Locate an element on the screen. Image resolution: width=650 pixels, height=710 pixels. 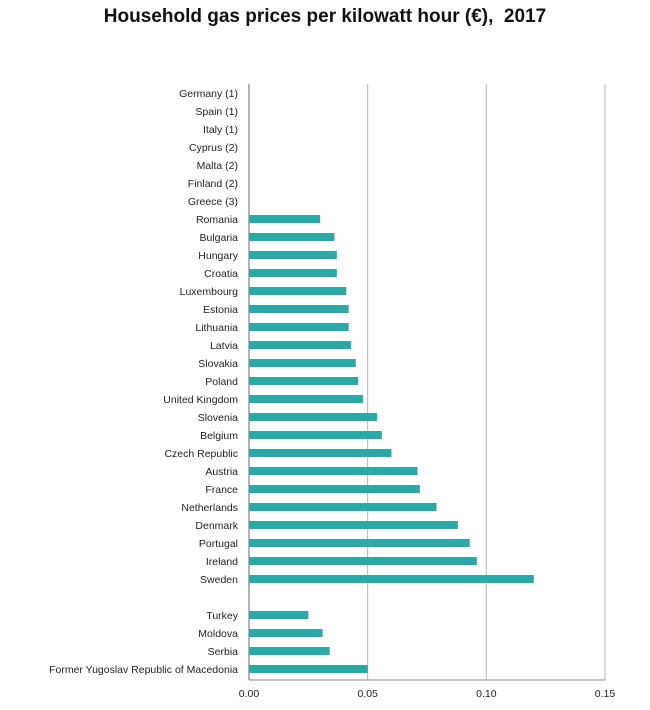
category-label: Finland (2) is located at coordinates (213, 184).